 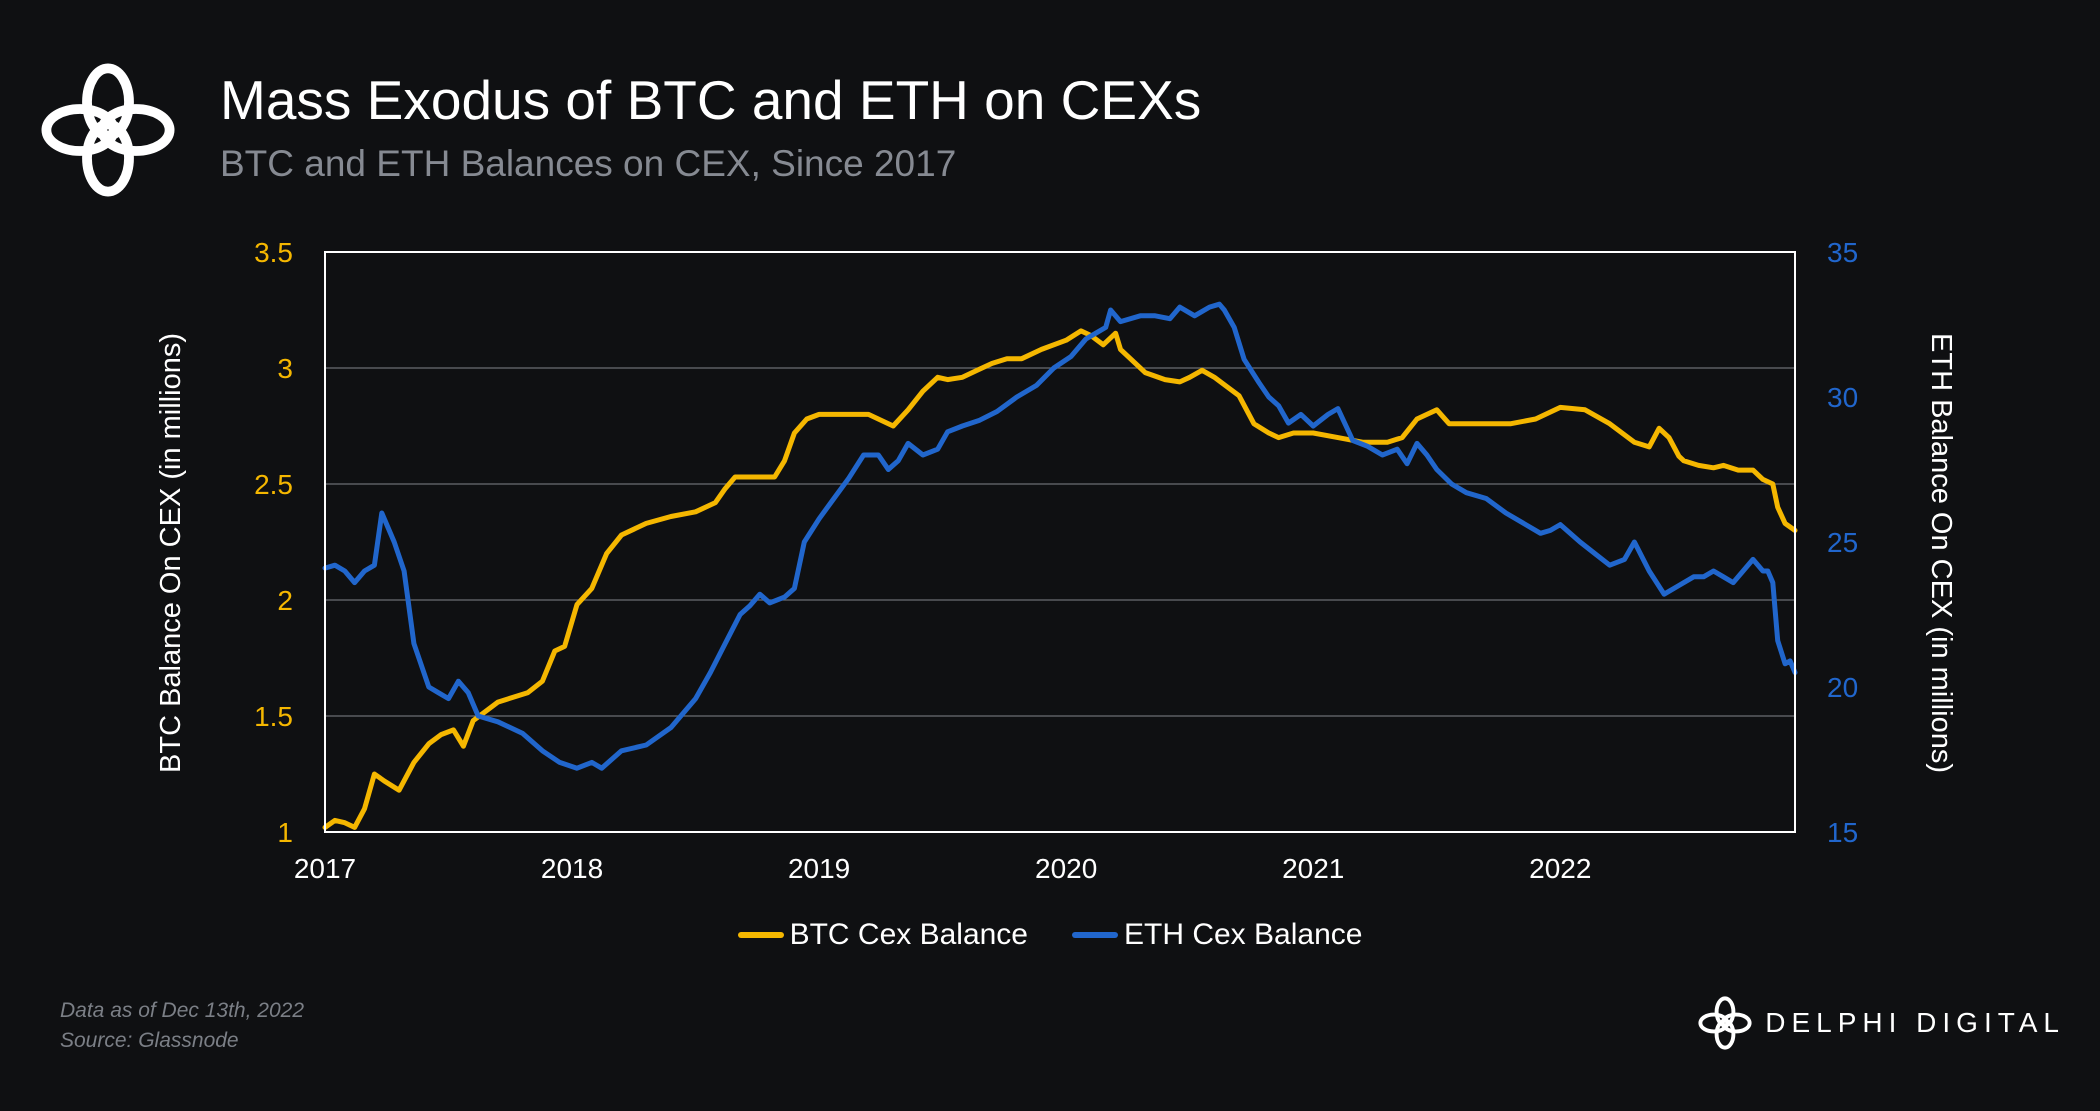 I want to click on y-tick-label: 1, so click(x=285, y=832).